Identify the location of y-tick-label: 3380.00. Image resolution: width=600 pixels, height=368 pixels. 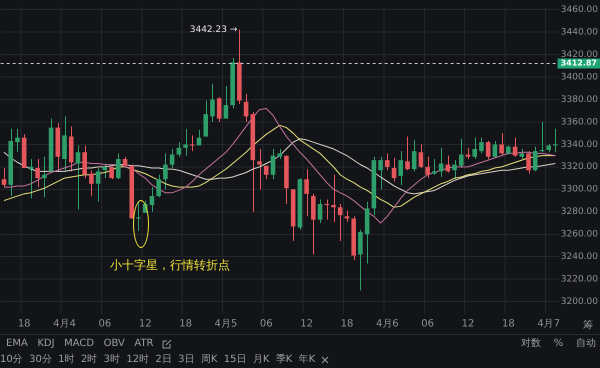
(579, 99).